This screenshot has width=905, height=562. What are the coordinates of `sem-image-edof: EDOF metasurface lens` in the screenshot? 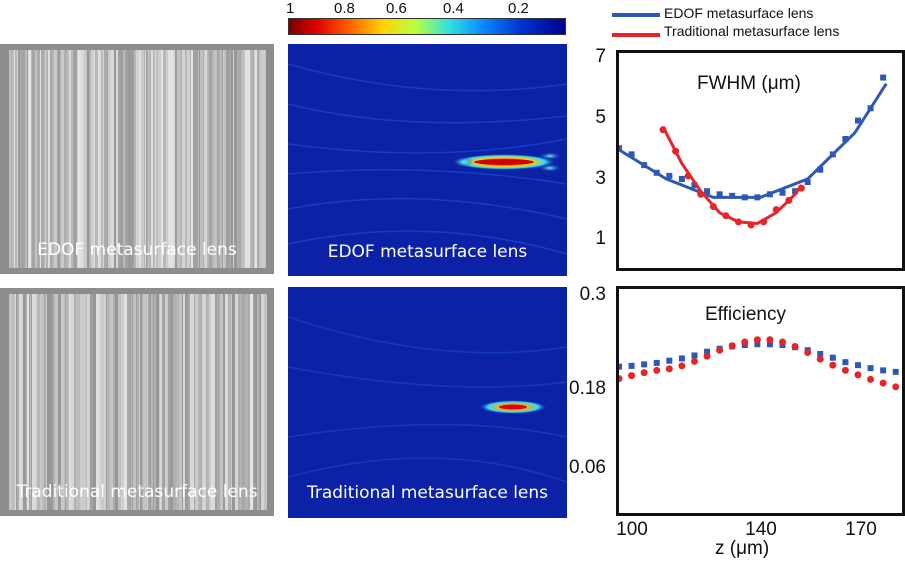 It's located at (137, 159).